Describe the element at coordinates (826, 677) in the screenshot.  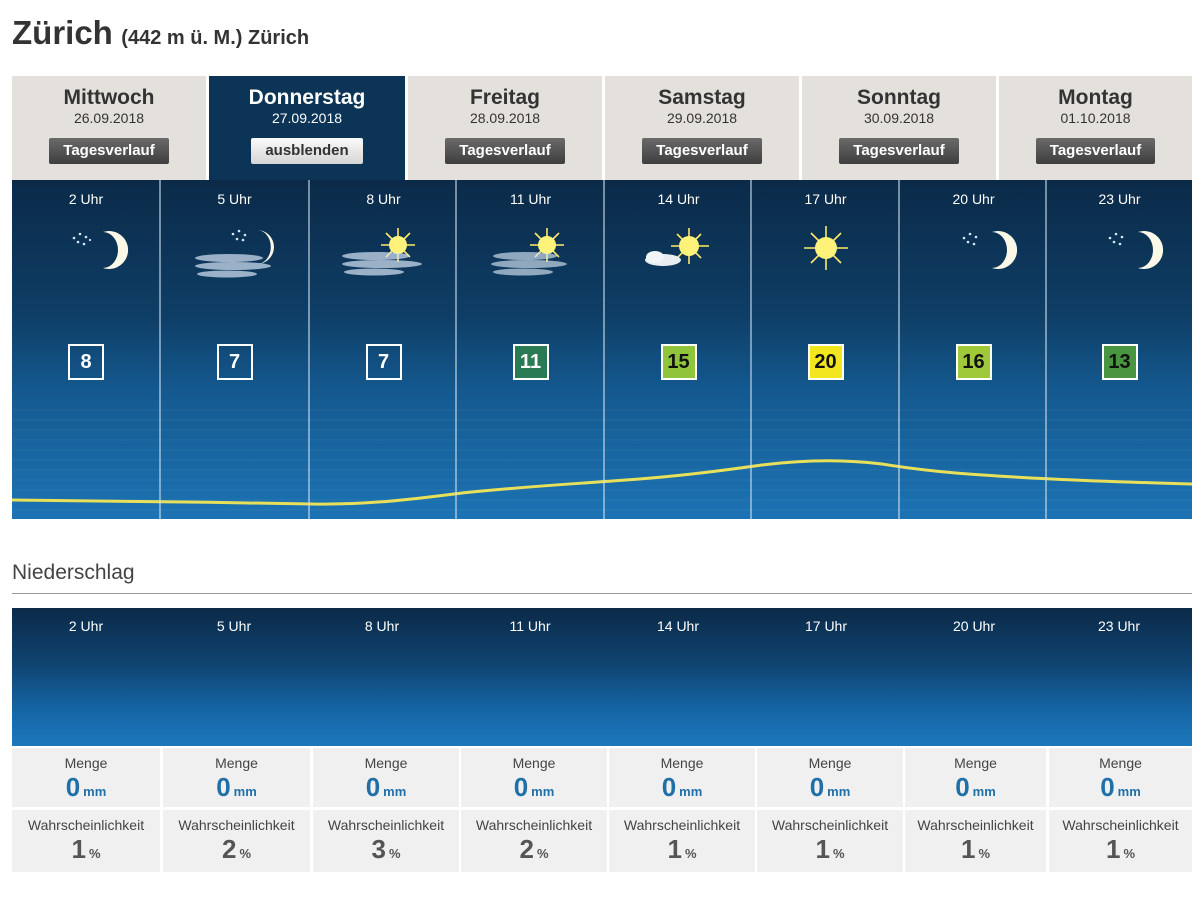
I see `precipitation-hour-column: 17 Uhr` at that location.